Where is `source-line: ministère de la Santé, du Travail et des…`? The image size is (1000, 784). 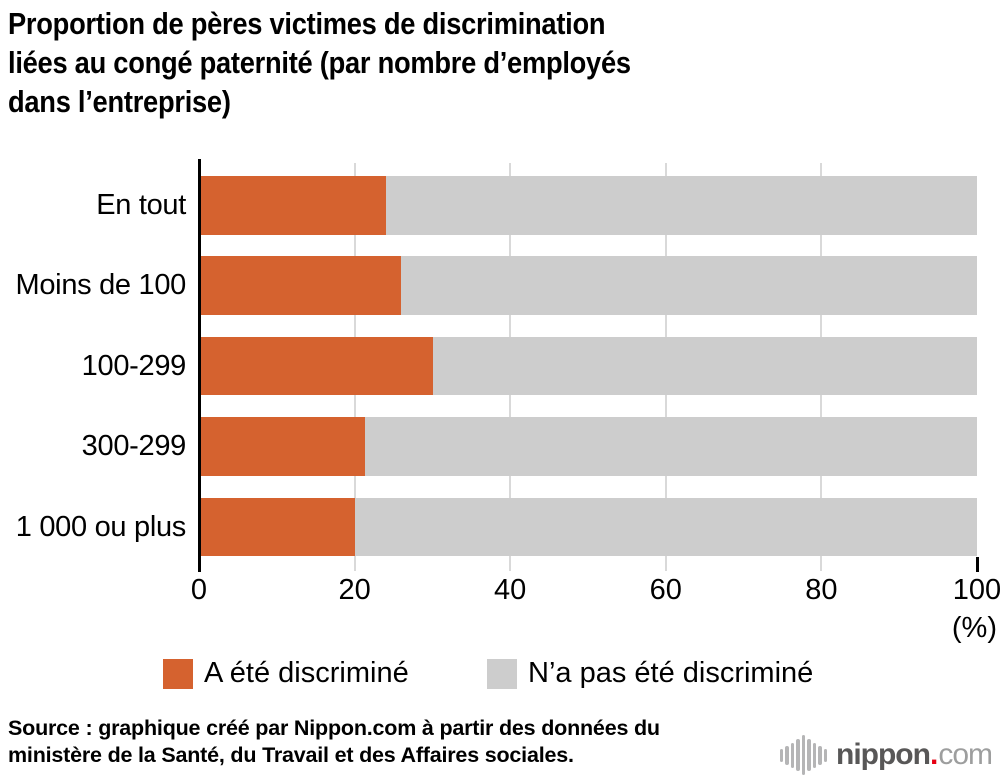
source-line: ministère de la Santé, du Travail et des… is located at coordinates (291, 754).